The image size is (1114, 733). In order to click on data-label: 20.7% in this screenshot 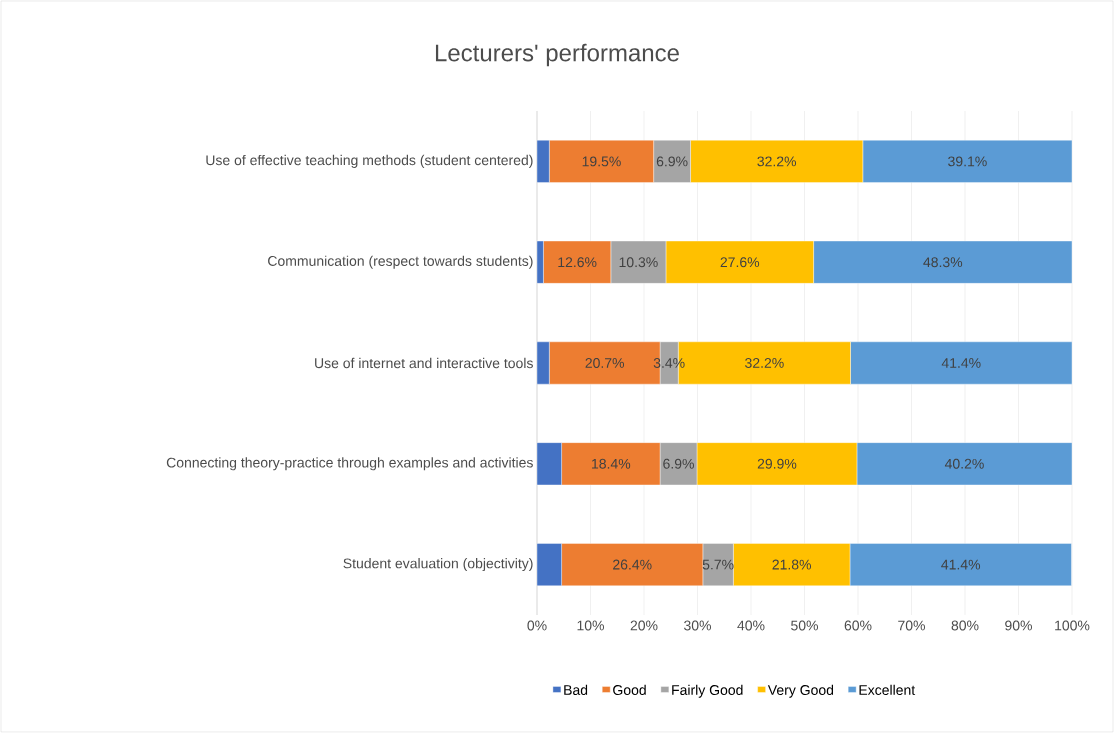, I will do `click(605, 363)`.